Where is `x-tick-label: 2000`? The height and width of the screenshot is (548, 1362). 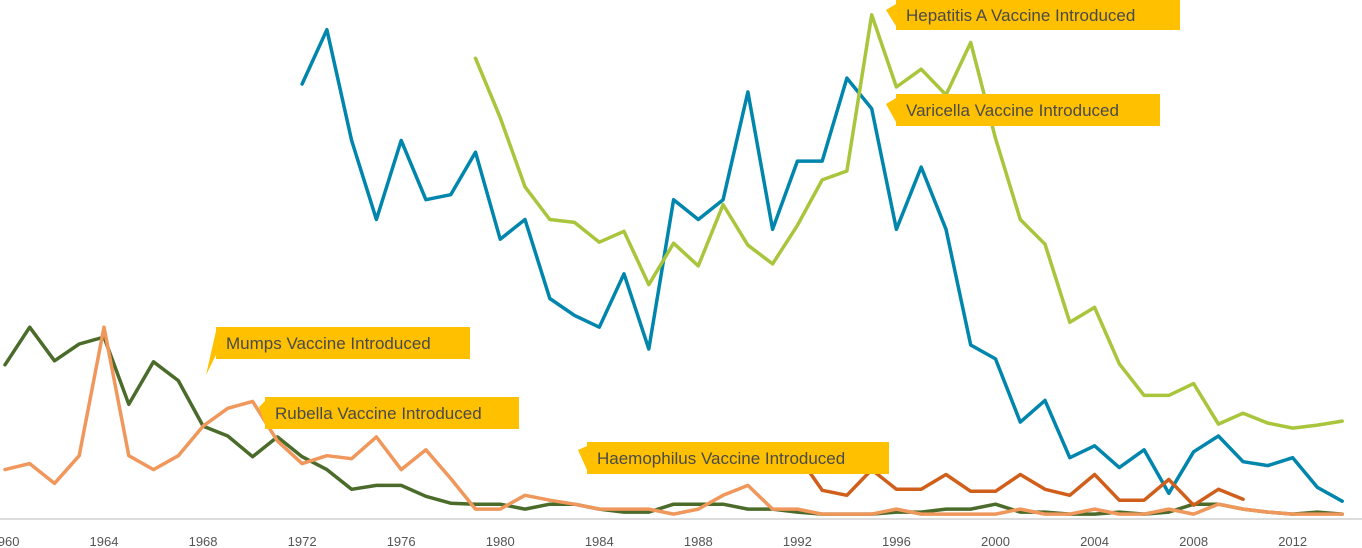 x-tick-label: 2000 is located at coordinates (995, 541).